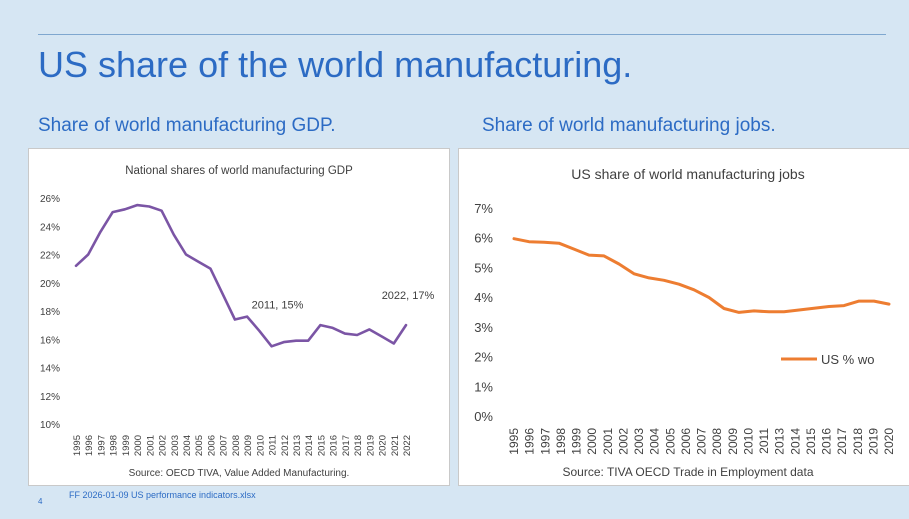 Image resolution: width=909 pixels, height=519 pixels. I want to click on y-tick-label: 18%, so click(50, 312).